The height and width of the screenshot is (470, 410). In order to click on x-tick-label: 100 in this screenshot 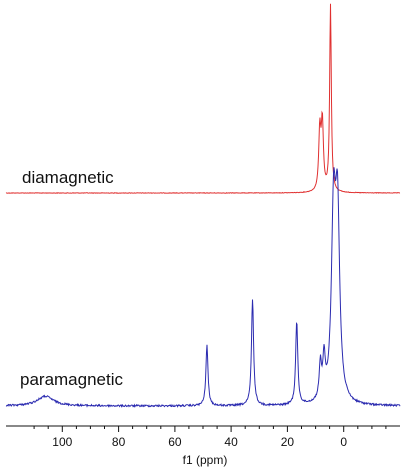, I will do `click(62, 442)`.